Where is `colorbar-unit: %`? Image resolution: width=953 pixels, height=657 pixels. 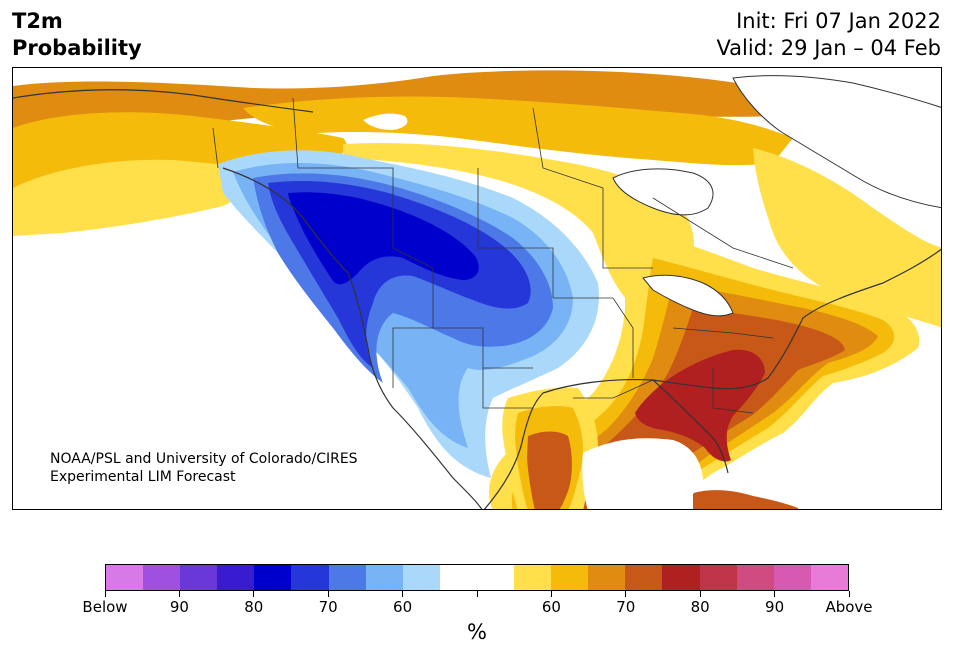 colorbar-unit: % is located at coordinates (477, 632).